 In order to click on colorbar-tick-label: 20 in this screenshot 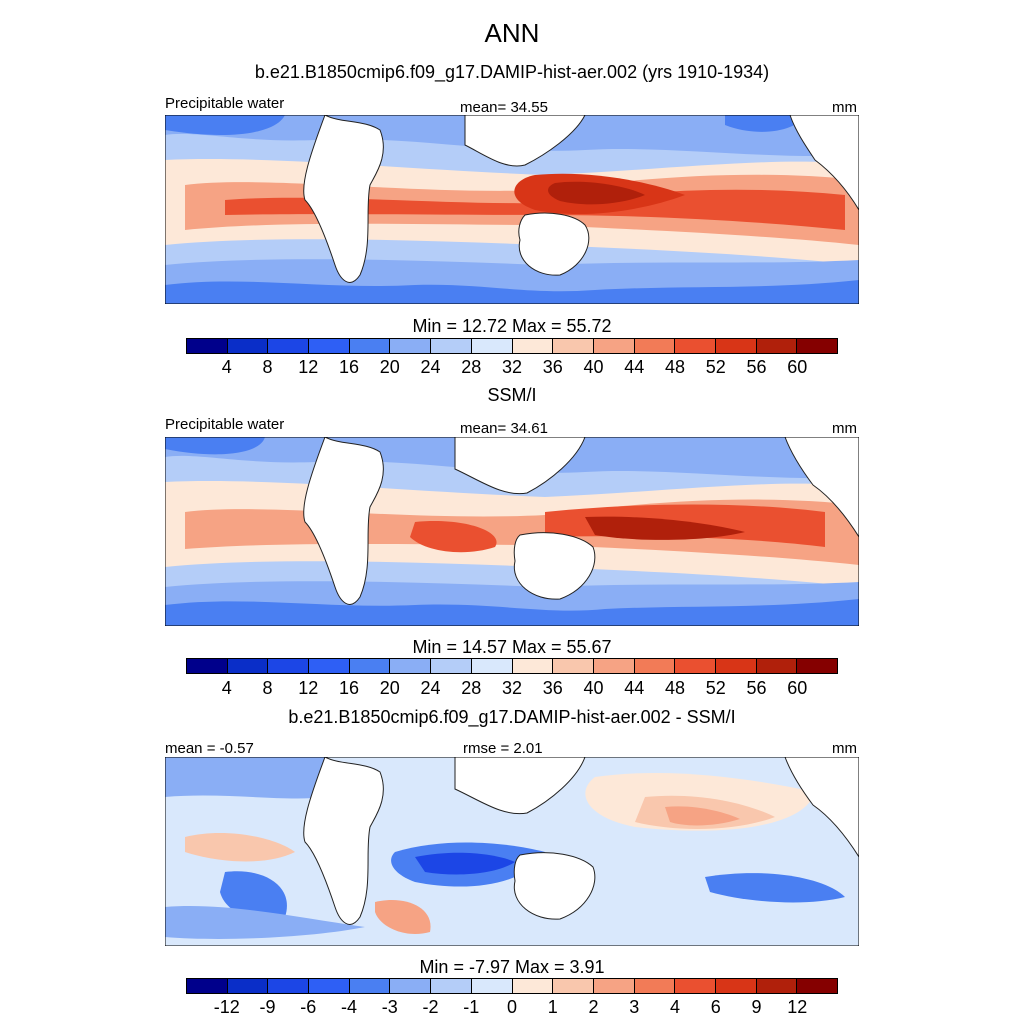, I will do `click(389, 688)`.